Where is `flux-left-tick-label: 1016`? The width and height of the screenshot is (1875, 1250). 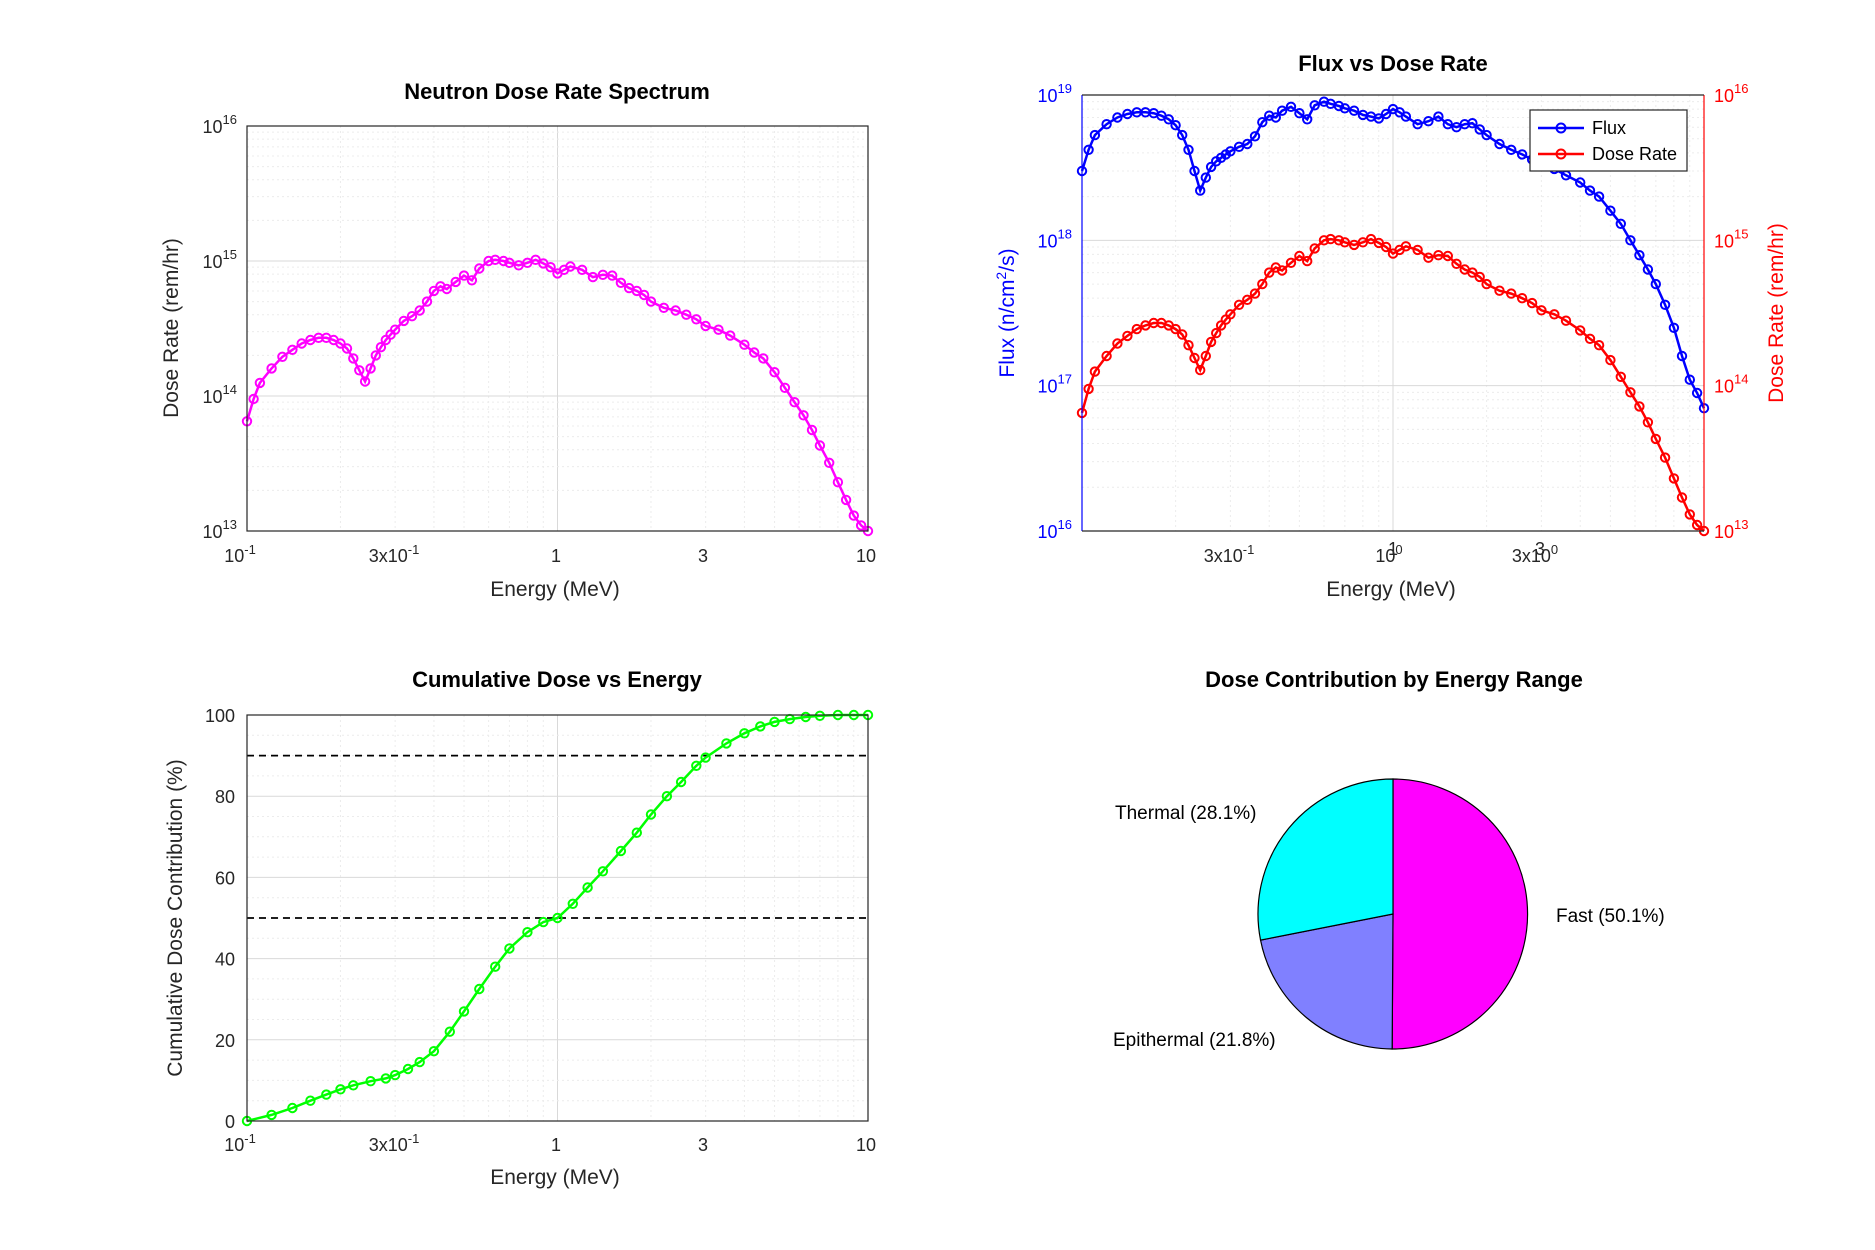
flux-left-tick-label: 1016 is located at coordinates (1055, 529).